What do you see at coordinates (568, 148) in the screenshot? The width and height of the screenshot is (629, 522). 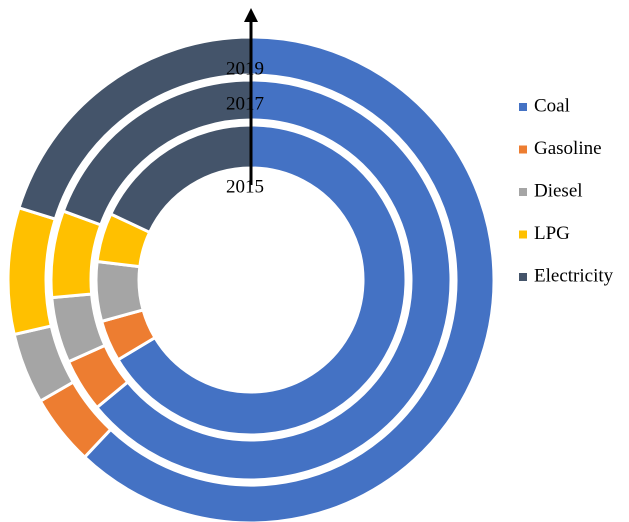 I see `legend-label: Gasoline` at bounding box center [568, 148].